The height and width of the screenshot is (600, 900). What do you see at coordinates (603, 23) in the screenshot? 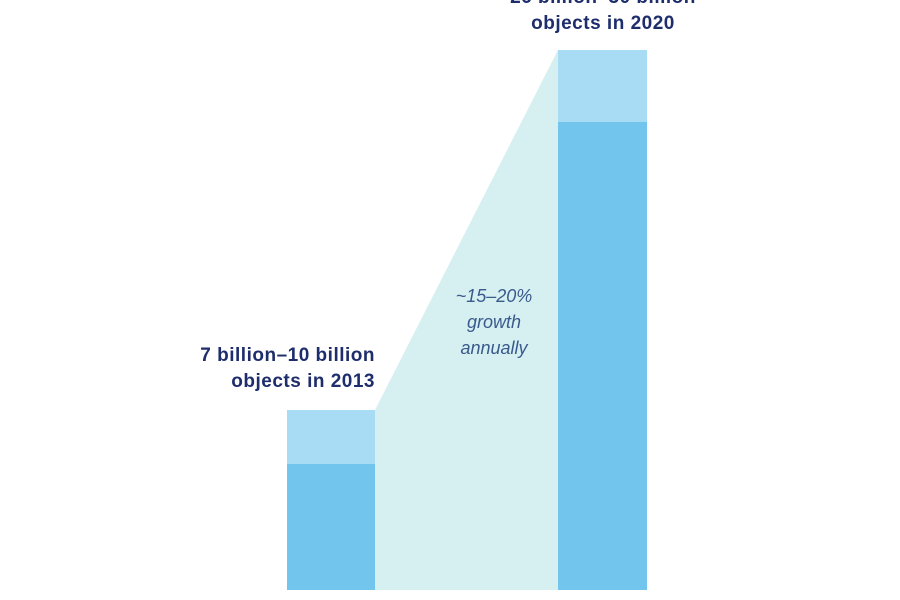
I see `bar-annotation: objects in 2020` at bounding box center [603, 23].